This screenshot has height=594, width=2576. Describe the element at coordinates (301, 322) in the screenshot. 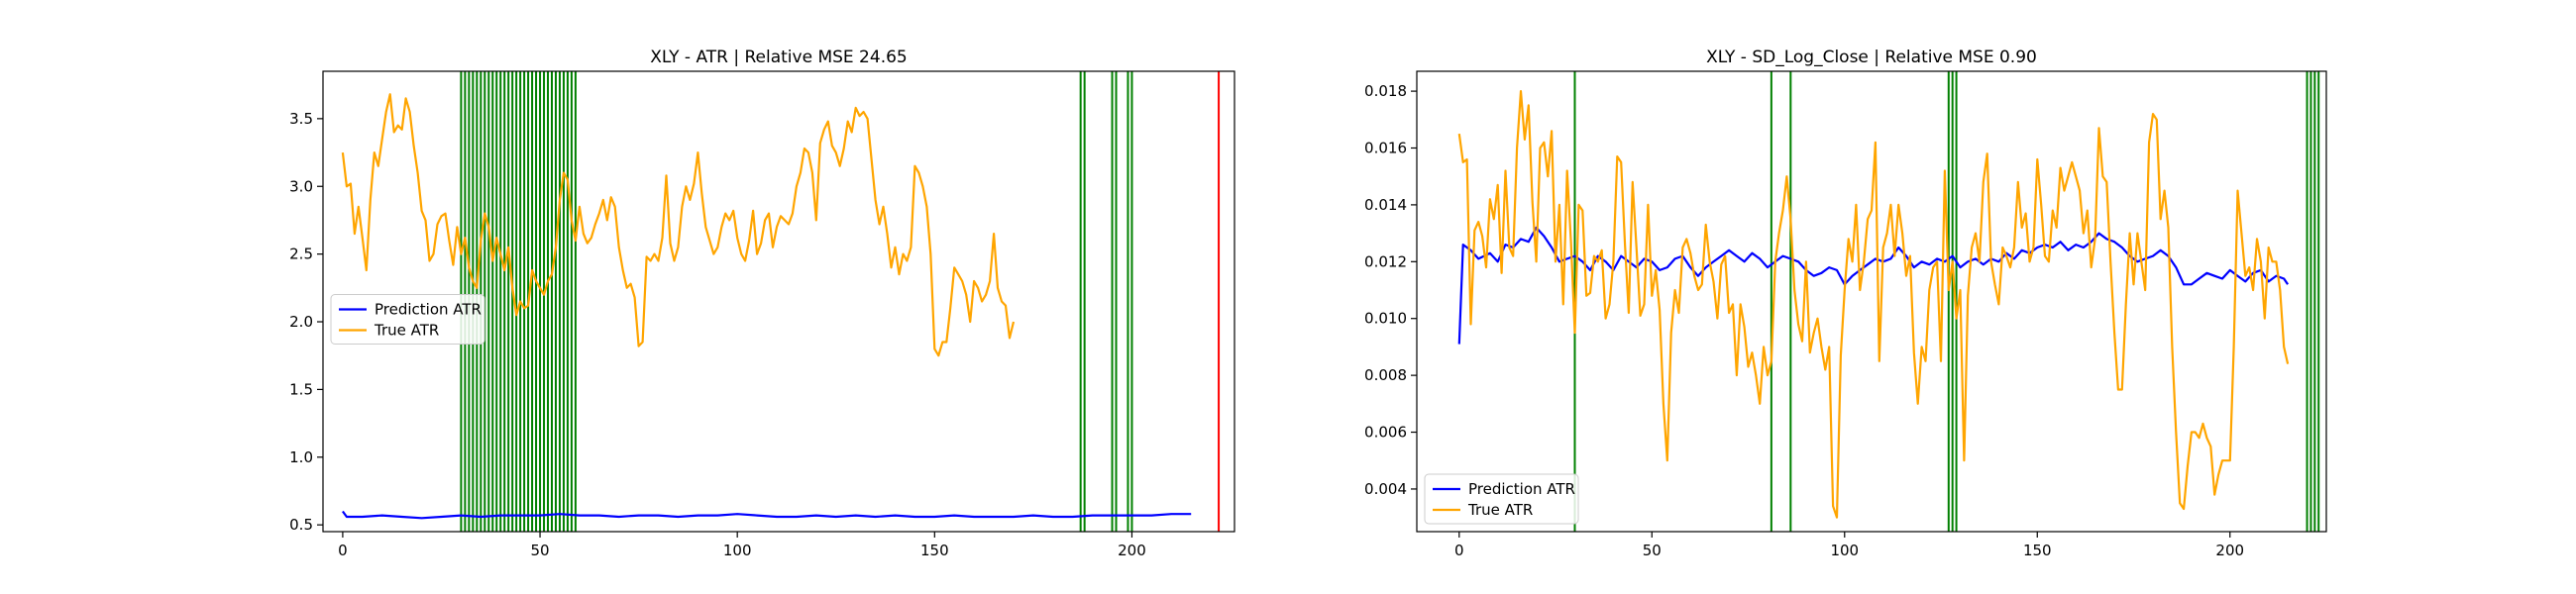

I see `y-tick-label: 2.0` at that location.